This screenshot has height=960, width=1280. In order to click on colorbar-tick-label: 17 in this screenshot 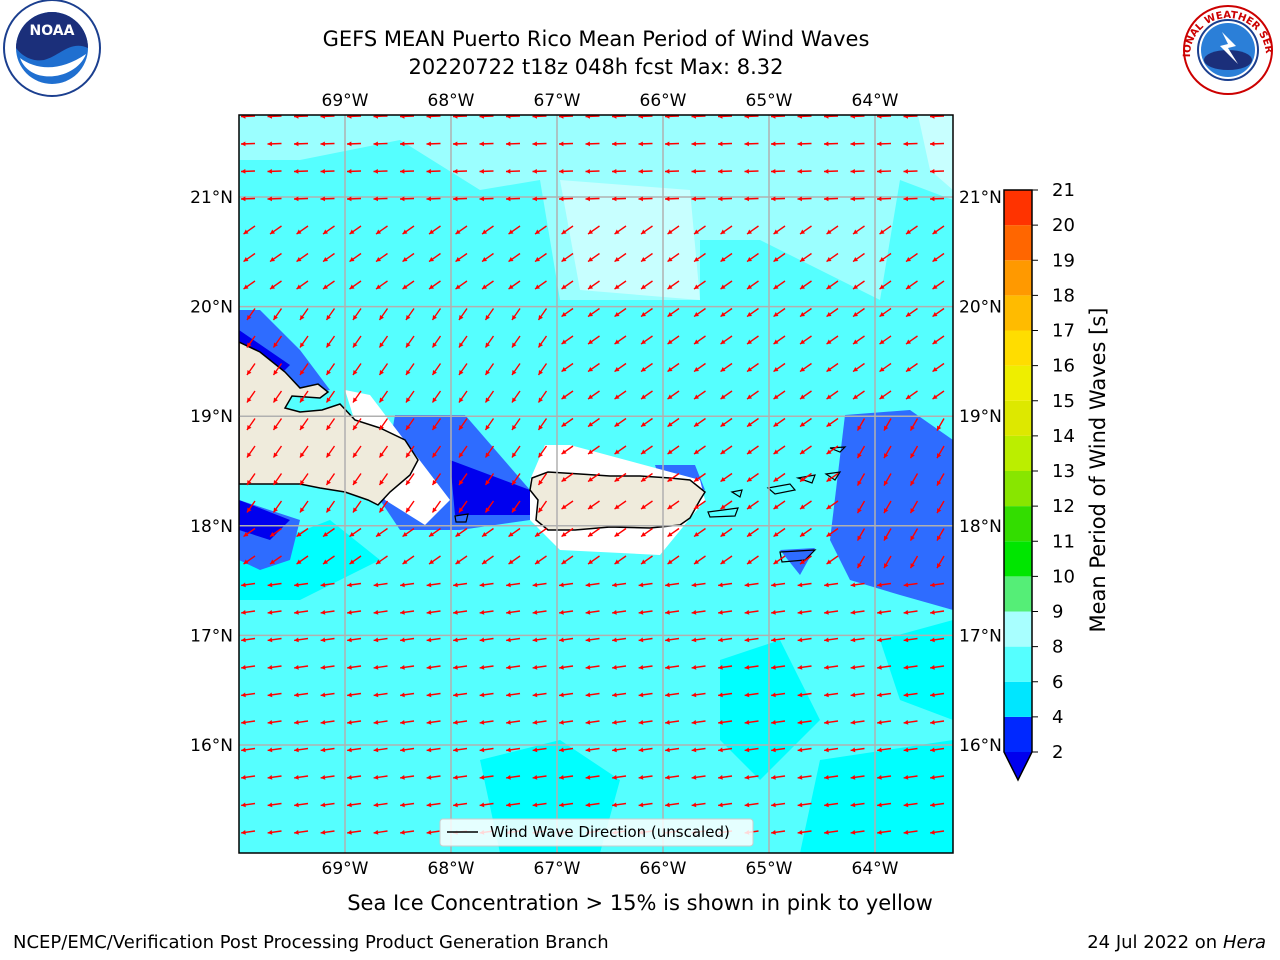, I will do `click(1063, 331)`.